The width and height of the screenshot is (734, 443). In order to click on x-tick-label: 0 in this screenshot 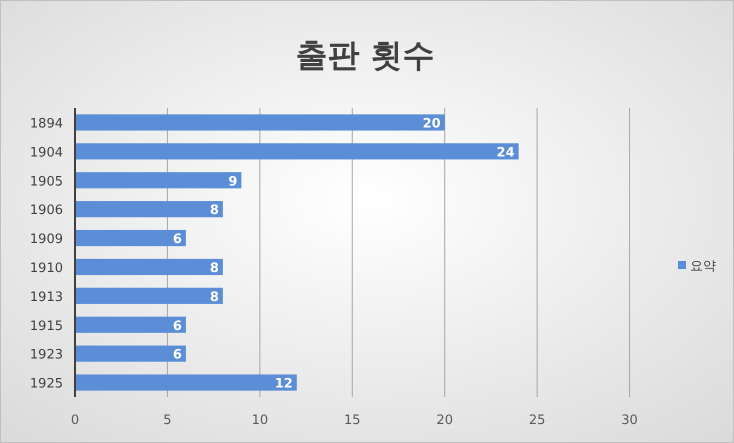, I will do `click(75, 420)`.